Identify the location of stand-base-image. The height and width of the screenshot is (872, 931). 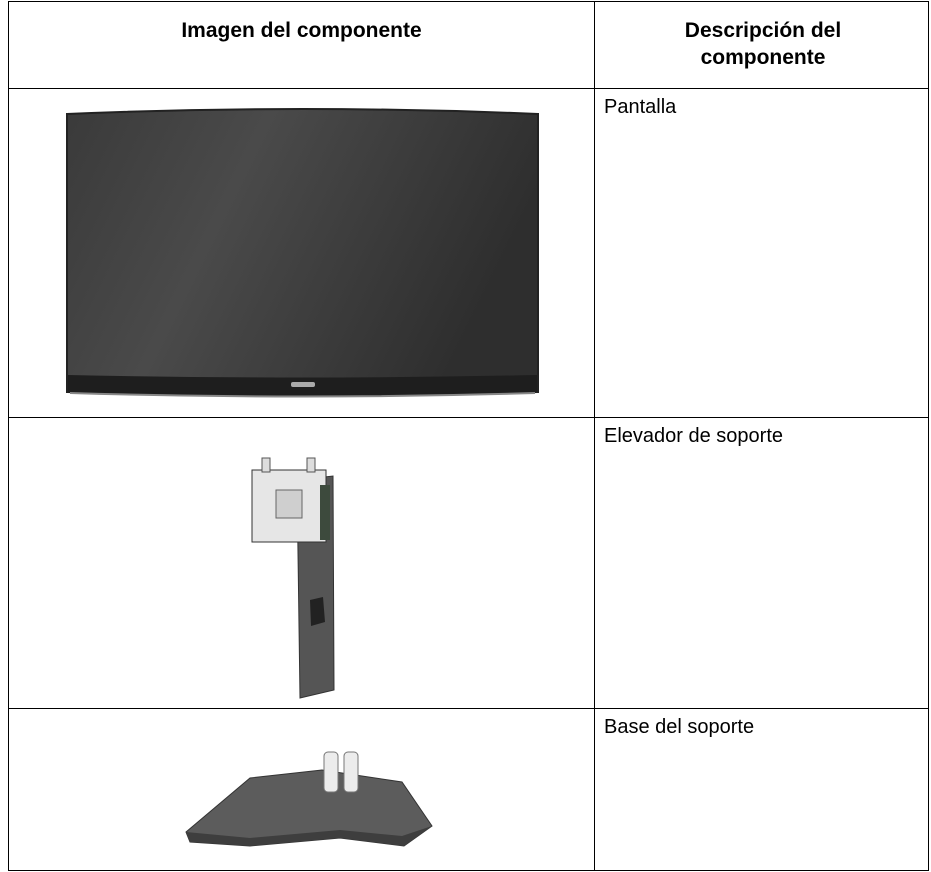
(309, 799).